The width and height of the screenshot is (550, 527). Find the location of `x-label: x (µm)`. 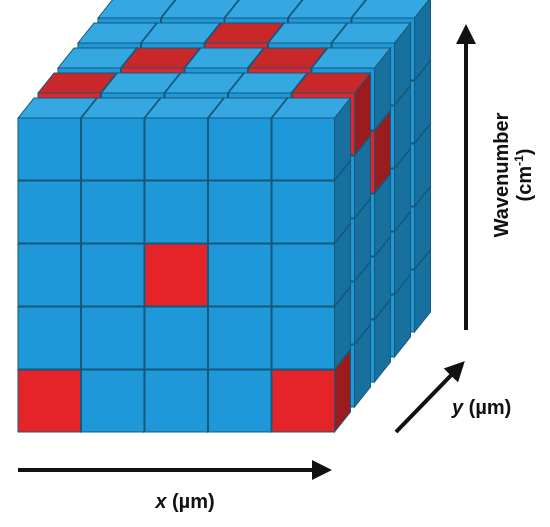

x-label: x (µm) is located at coordinates (184, 502).